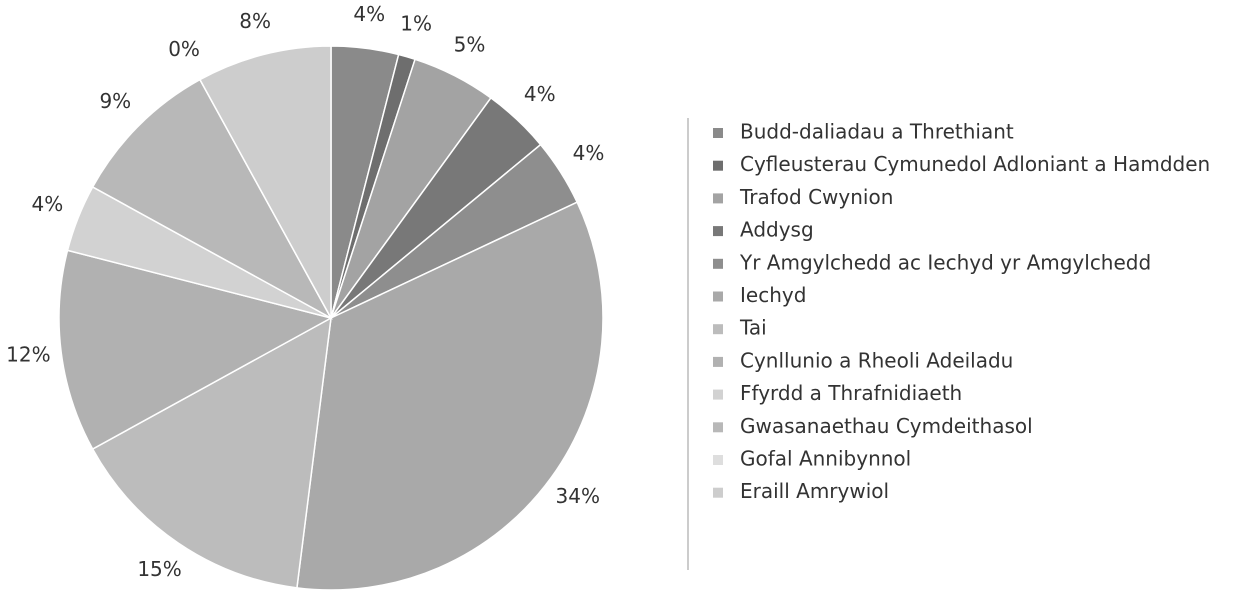 This screenshot has height=591, width=1246. Describe the element at coordinates (184, 49) in the screenshot. I see `data-label: 0%` at that location.